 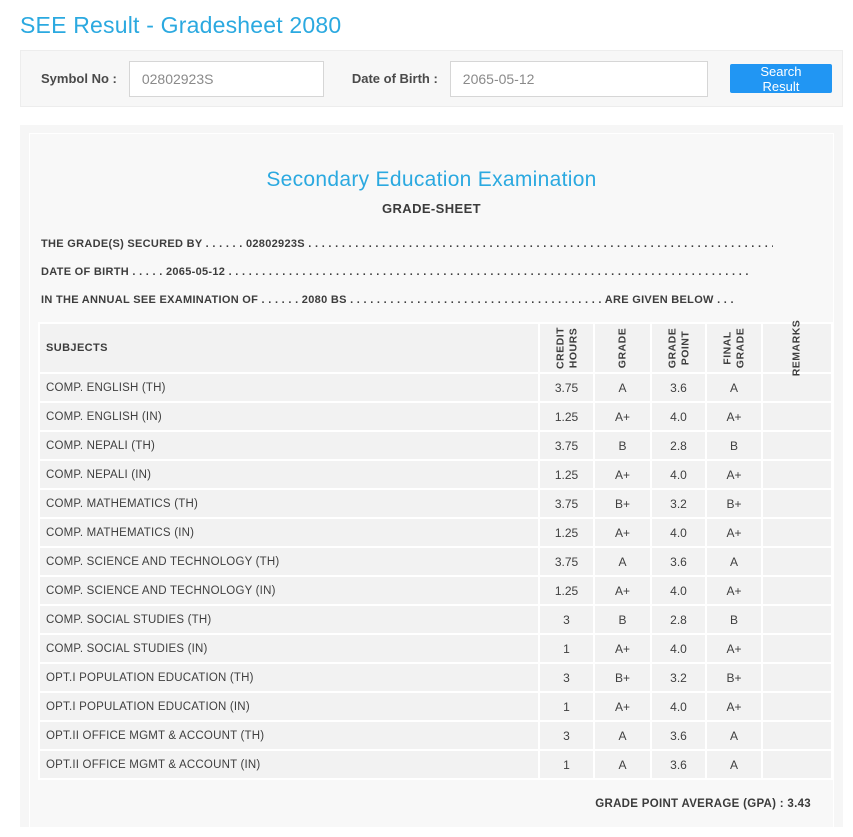 I want to click on table-row: COMP. MATHEMATICS (TH) 3.75 B+ 3.2 B+, so click(x=435, y=503).